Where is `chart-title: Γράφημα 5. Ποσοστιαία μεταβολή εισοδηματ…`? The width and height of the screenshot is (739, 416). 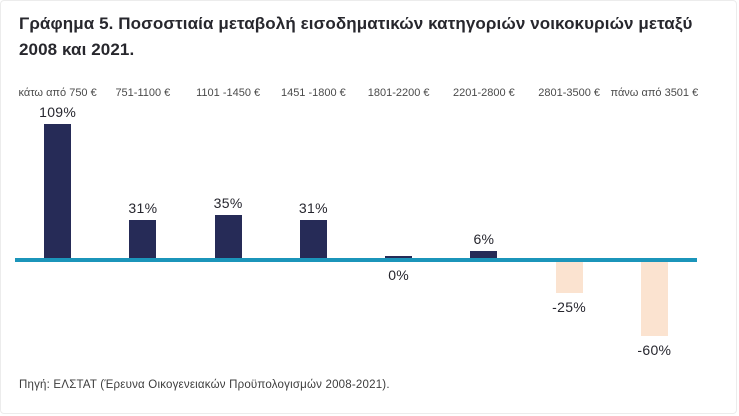 chart-title: Γράφημα 5. Ποσοστιαία μεταβολή εισοδηματ… is located at coordinates (356, 37).